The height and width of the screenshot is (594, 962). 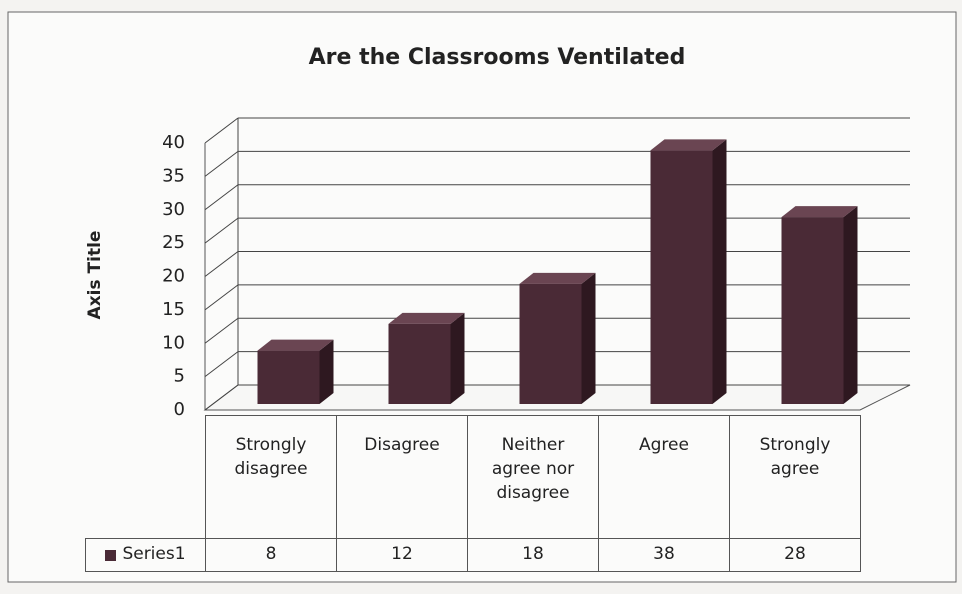 I want to click on y-tick-label: 0, so click(x=179, y=409).